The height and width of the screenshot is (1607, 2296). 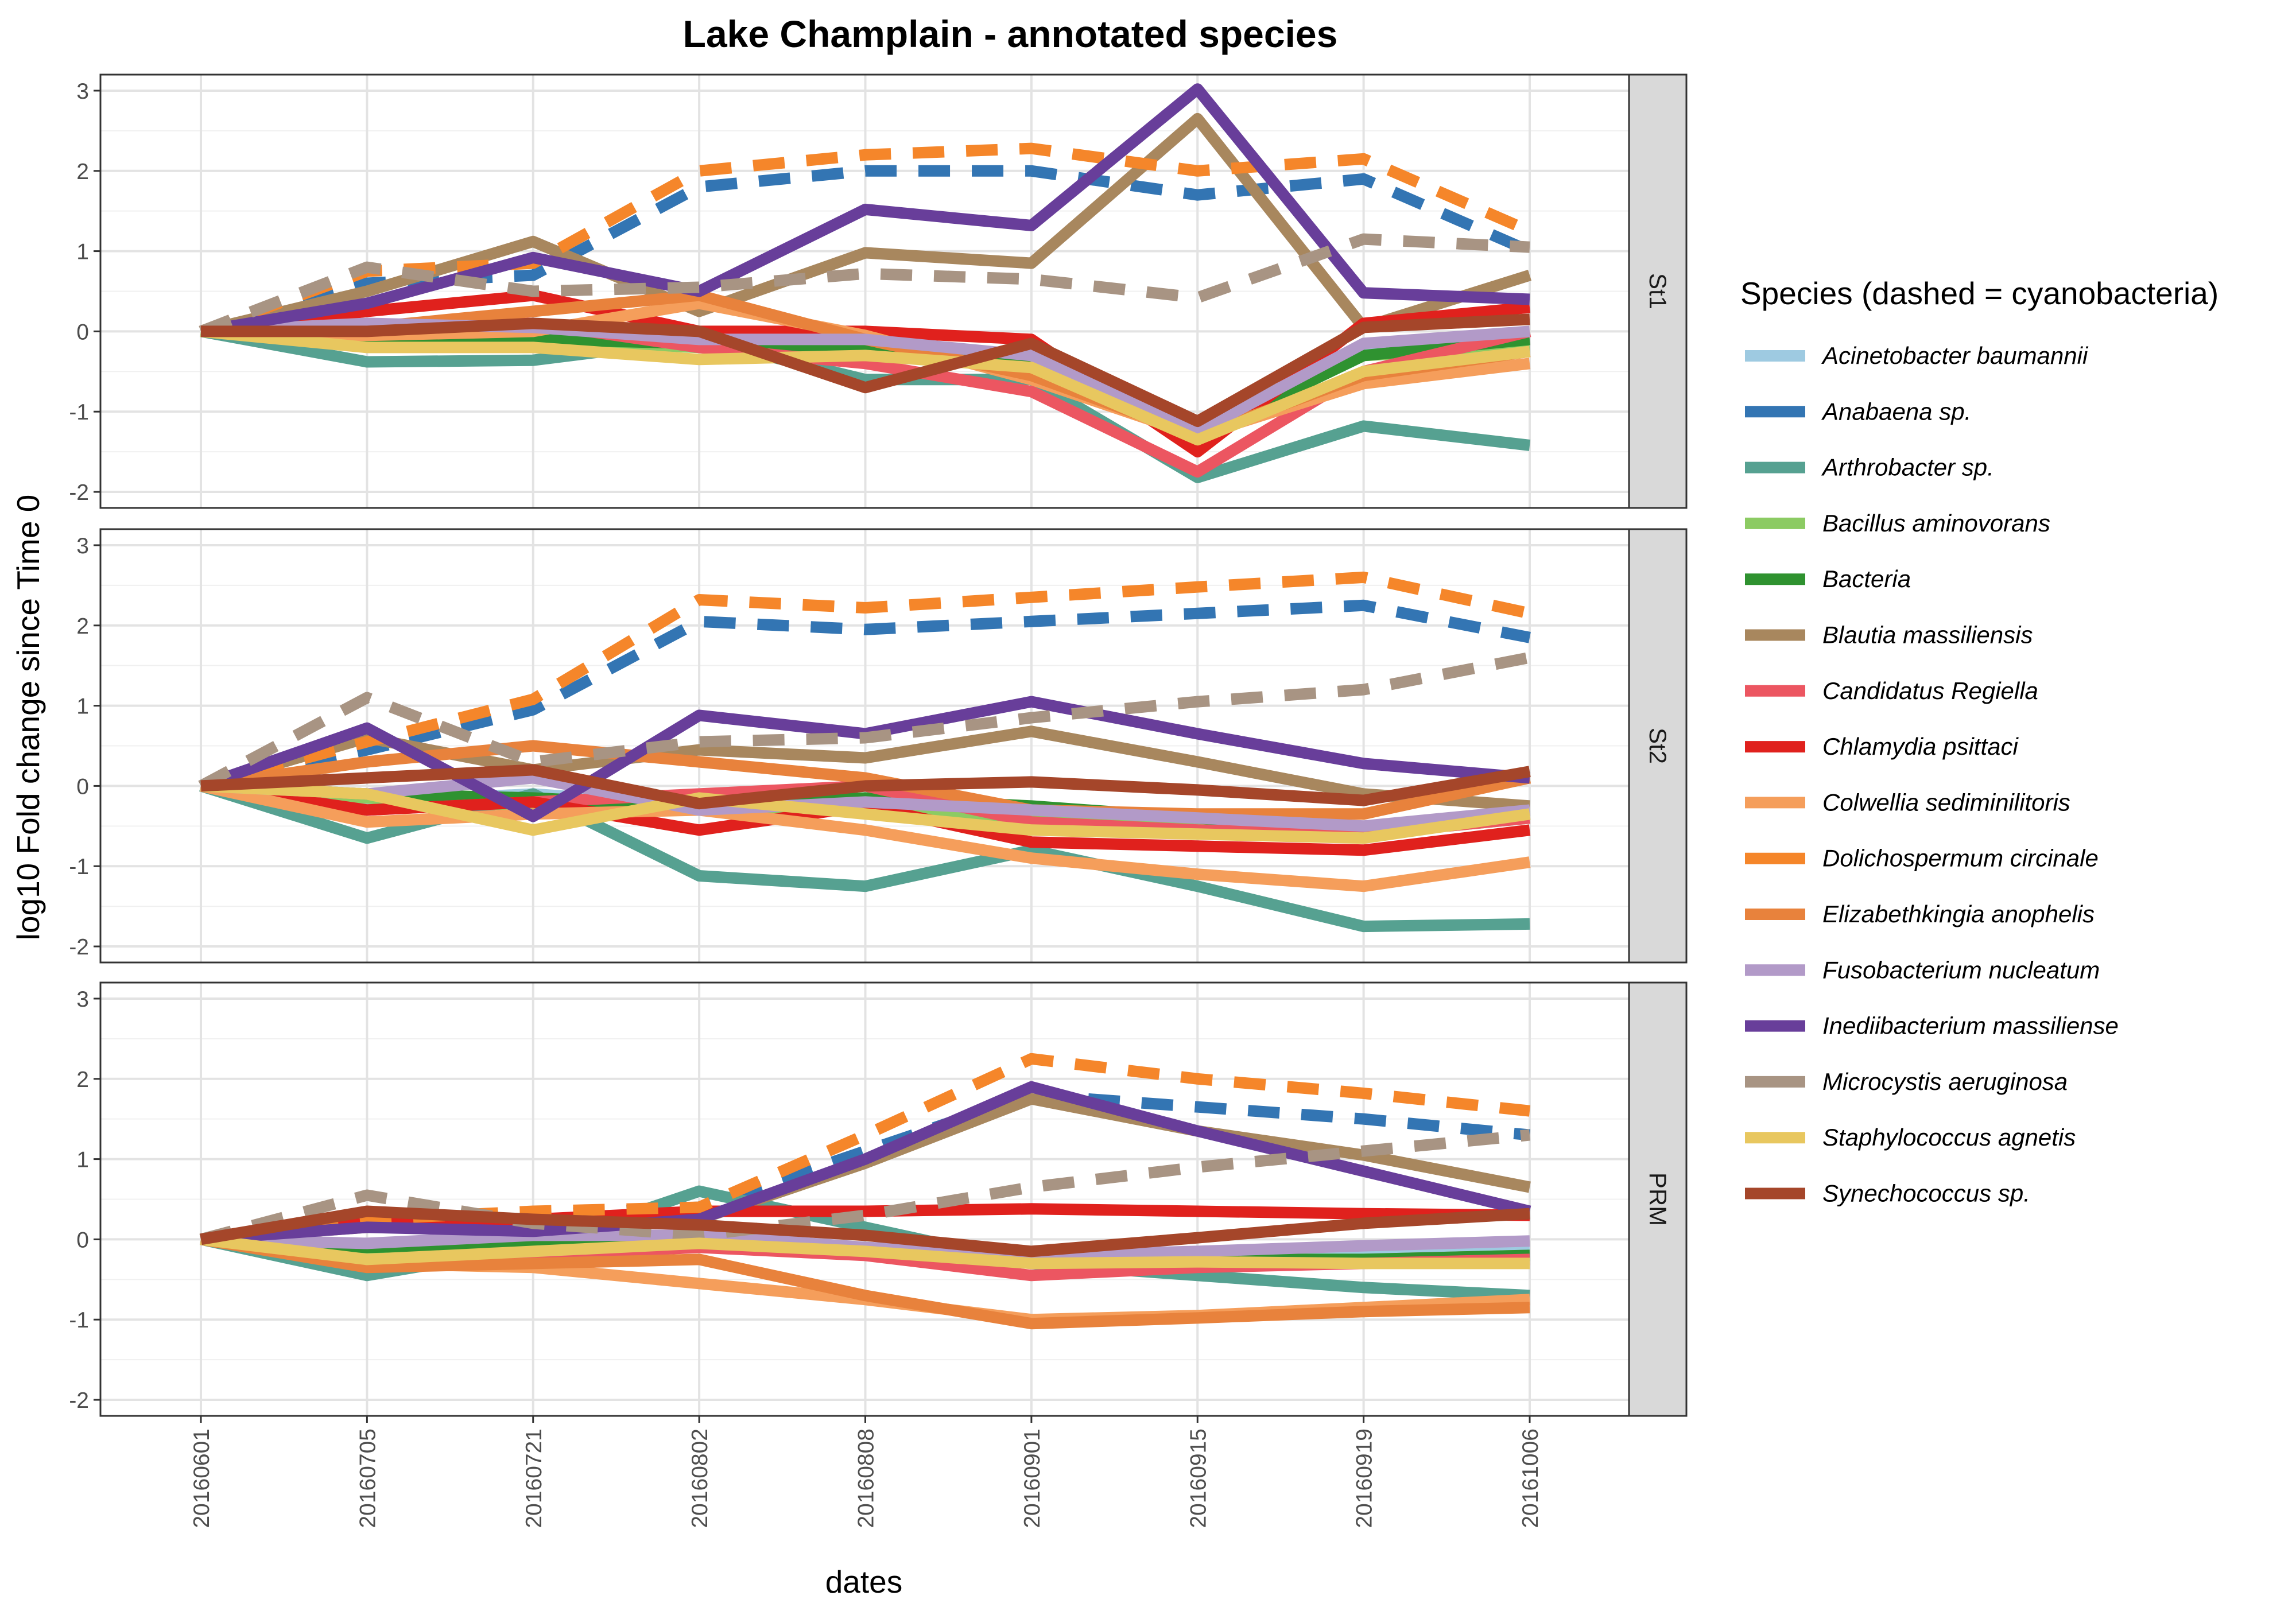 I want to click on legend-item-acinetobacter-baumannii: Acinetobacter baumannii, so click(x=1917, y=355).